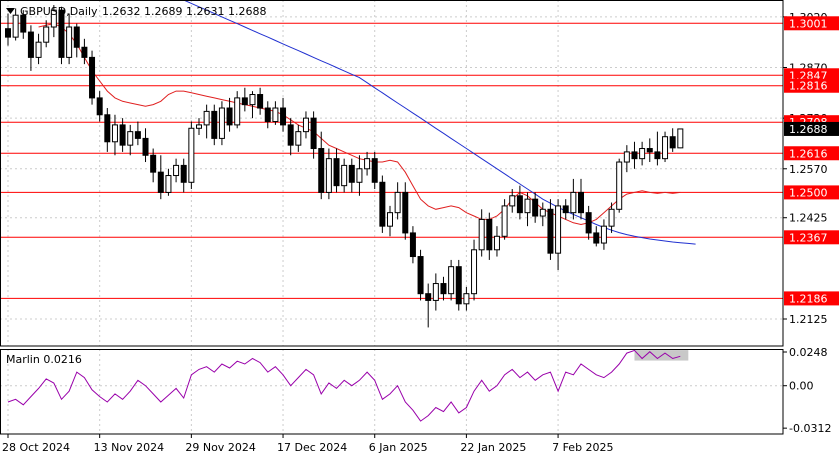 This screenshot has height=459, width=840. What do you see at coordinates (808, 237) in the screenshot?
I see `level-price-label: 1.2367` at bounding box center [808, 237].